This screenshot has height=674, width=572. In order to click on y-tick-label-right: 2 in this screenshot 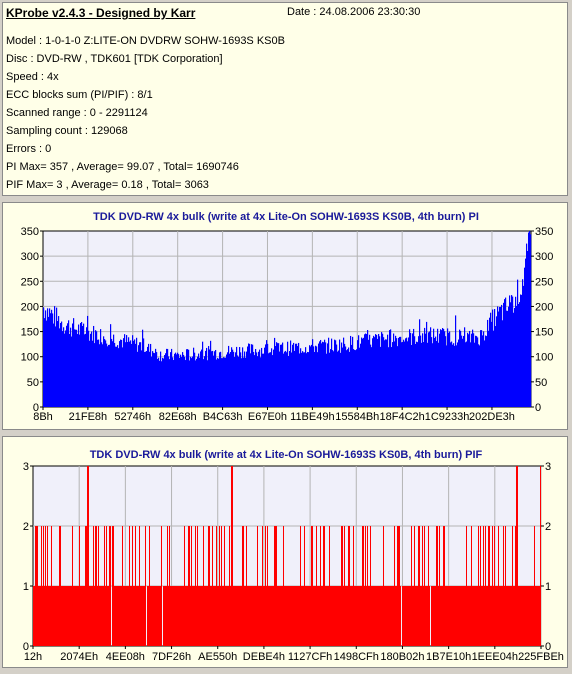, I will do `click(548, 527)`.